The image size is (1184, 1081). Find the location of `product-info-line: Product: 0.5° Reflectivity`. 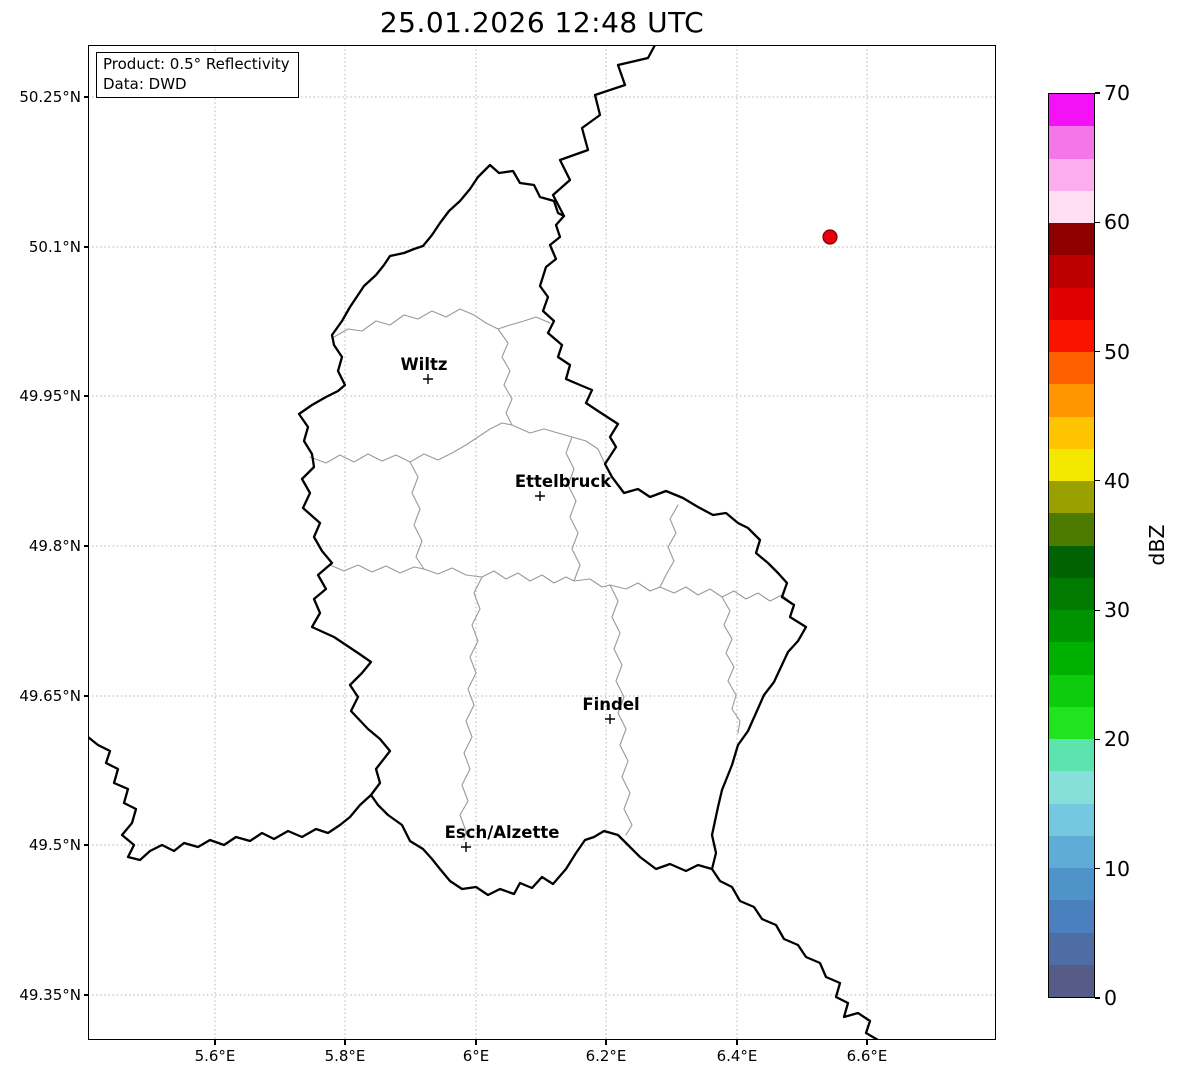

product-info-line: Product: 0.5° Reflectivity is located at coordinates (196, 64).